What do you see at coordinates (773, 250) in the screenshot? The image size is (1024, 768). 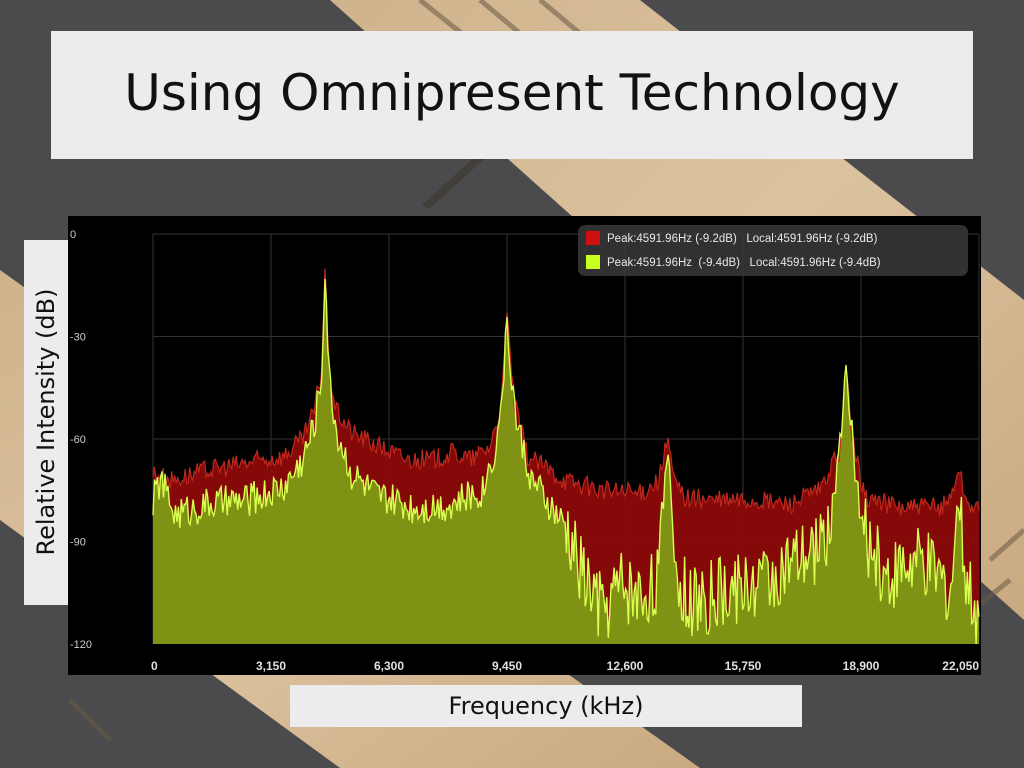 I see `legend-box` at bounding box center [773, 250].